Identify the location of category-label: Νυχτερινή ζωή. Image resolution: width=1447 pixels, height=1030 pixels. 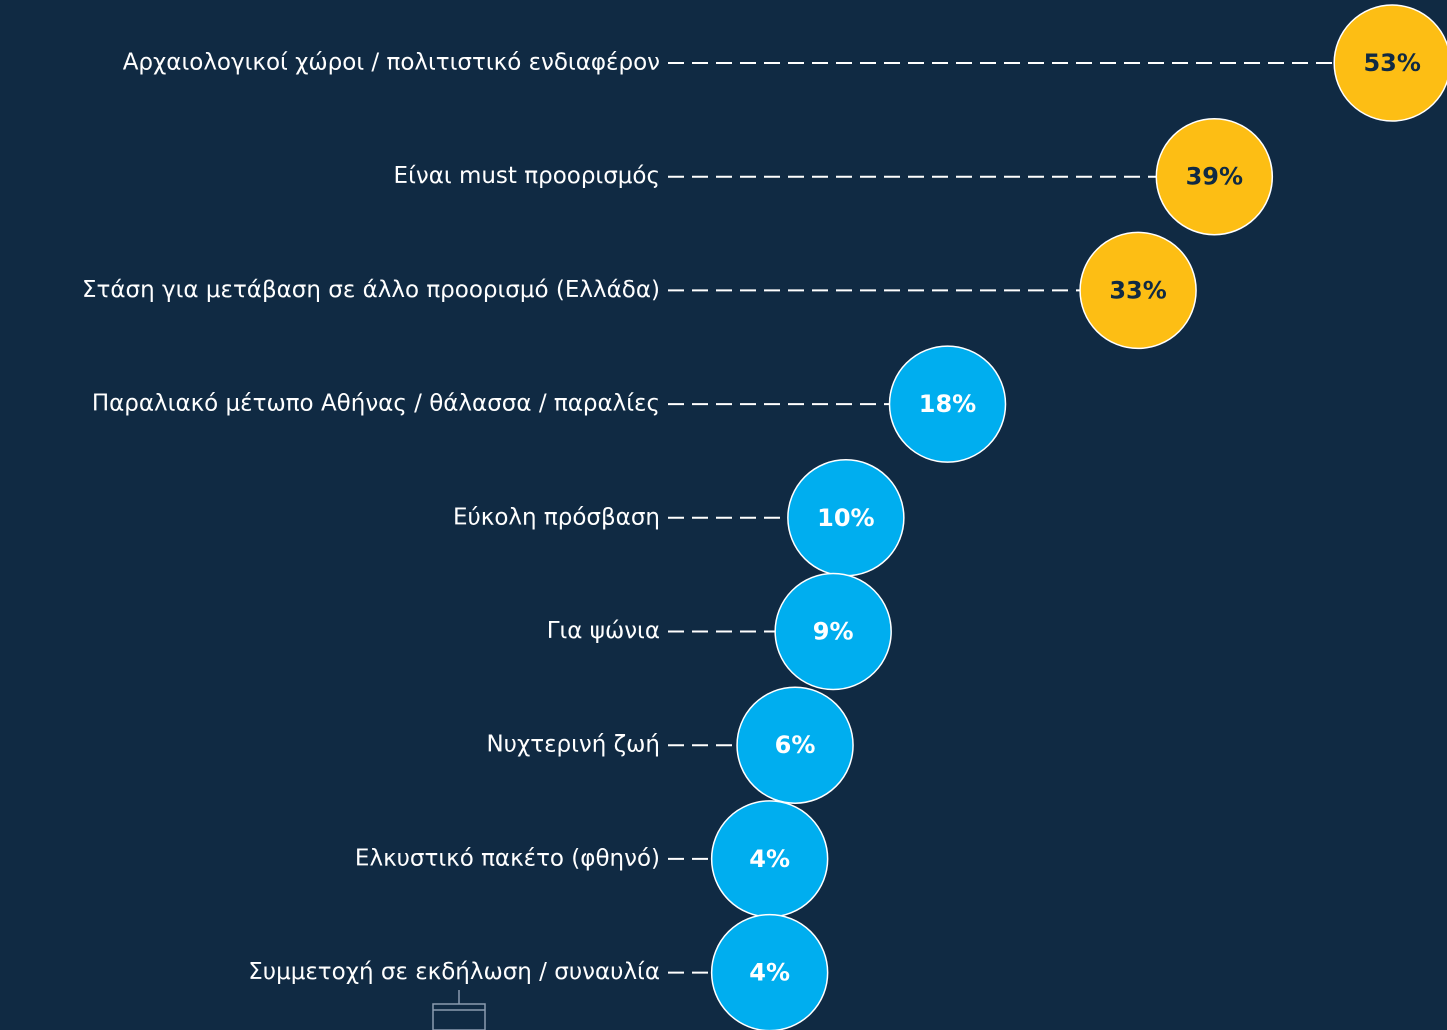
(573, 745).